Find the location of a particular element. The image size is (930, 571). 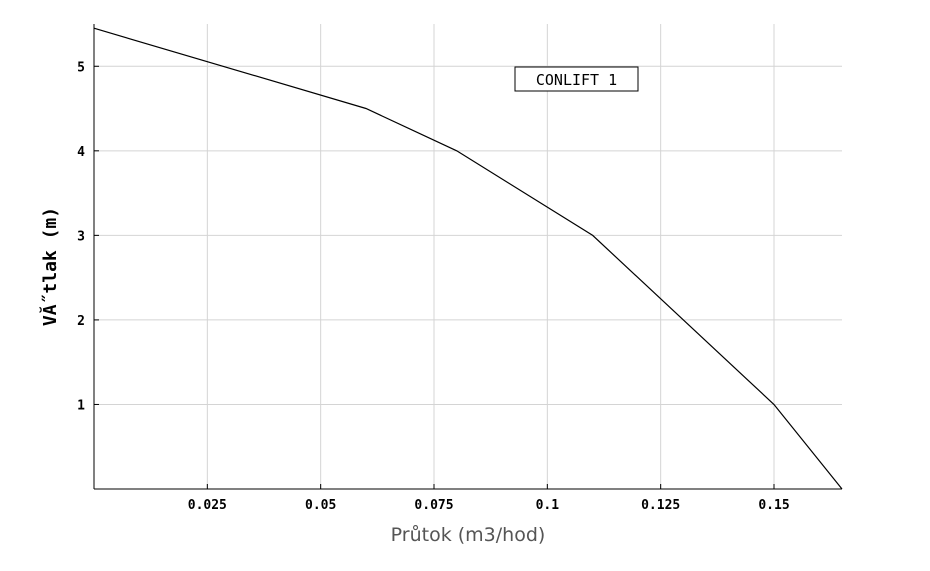

legend-box is located at coordinates (576, 79).